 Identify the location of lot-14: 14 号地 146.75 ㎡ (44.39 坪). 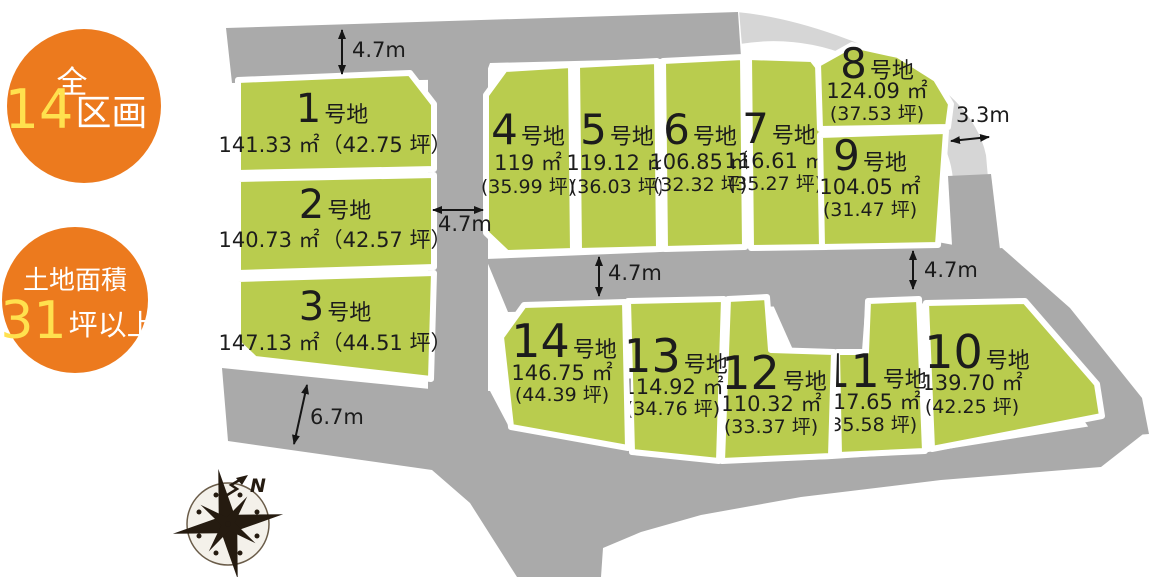
(564, 375).